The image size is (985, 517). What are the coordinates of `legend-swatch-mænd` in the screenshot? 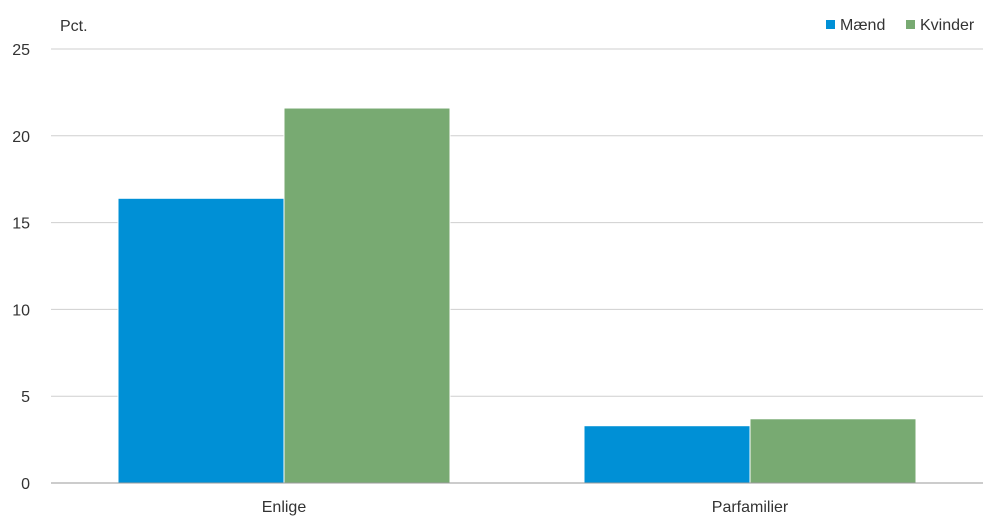 It's located at (830, 24).